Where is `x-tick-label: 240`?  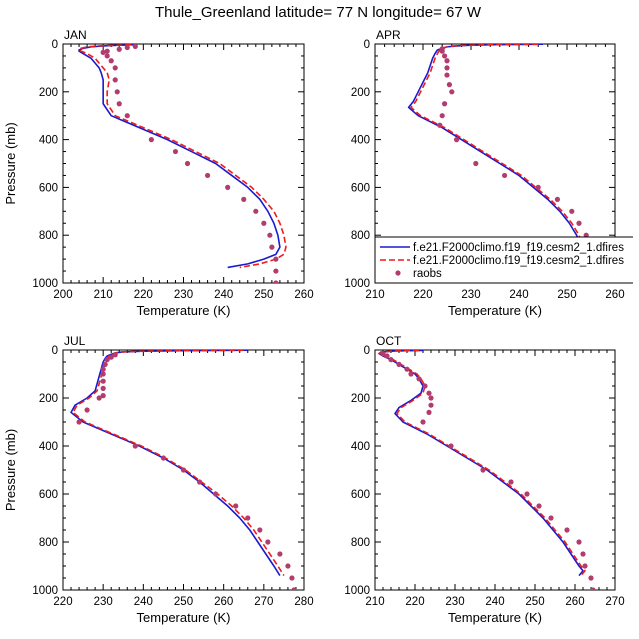 x-tick-label: 240 is located at coordinates (518, 295).